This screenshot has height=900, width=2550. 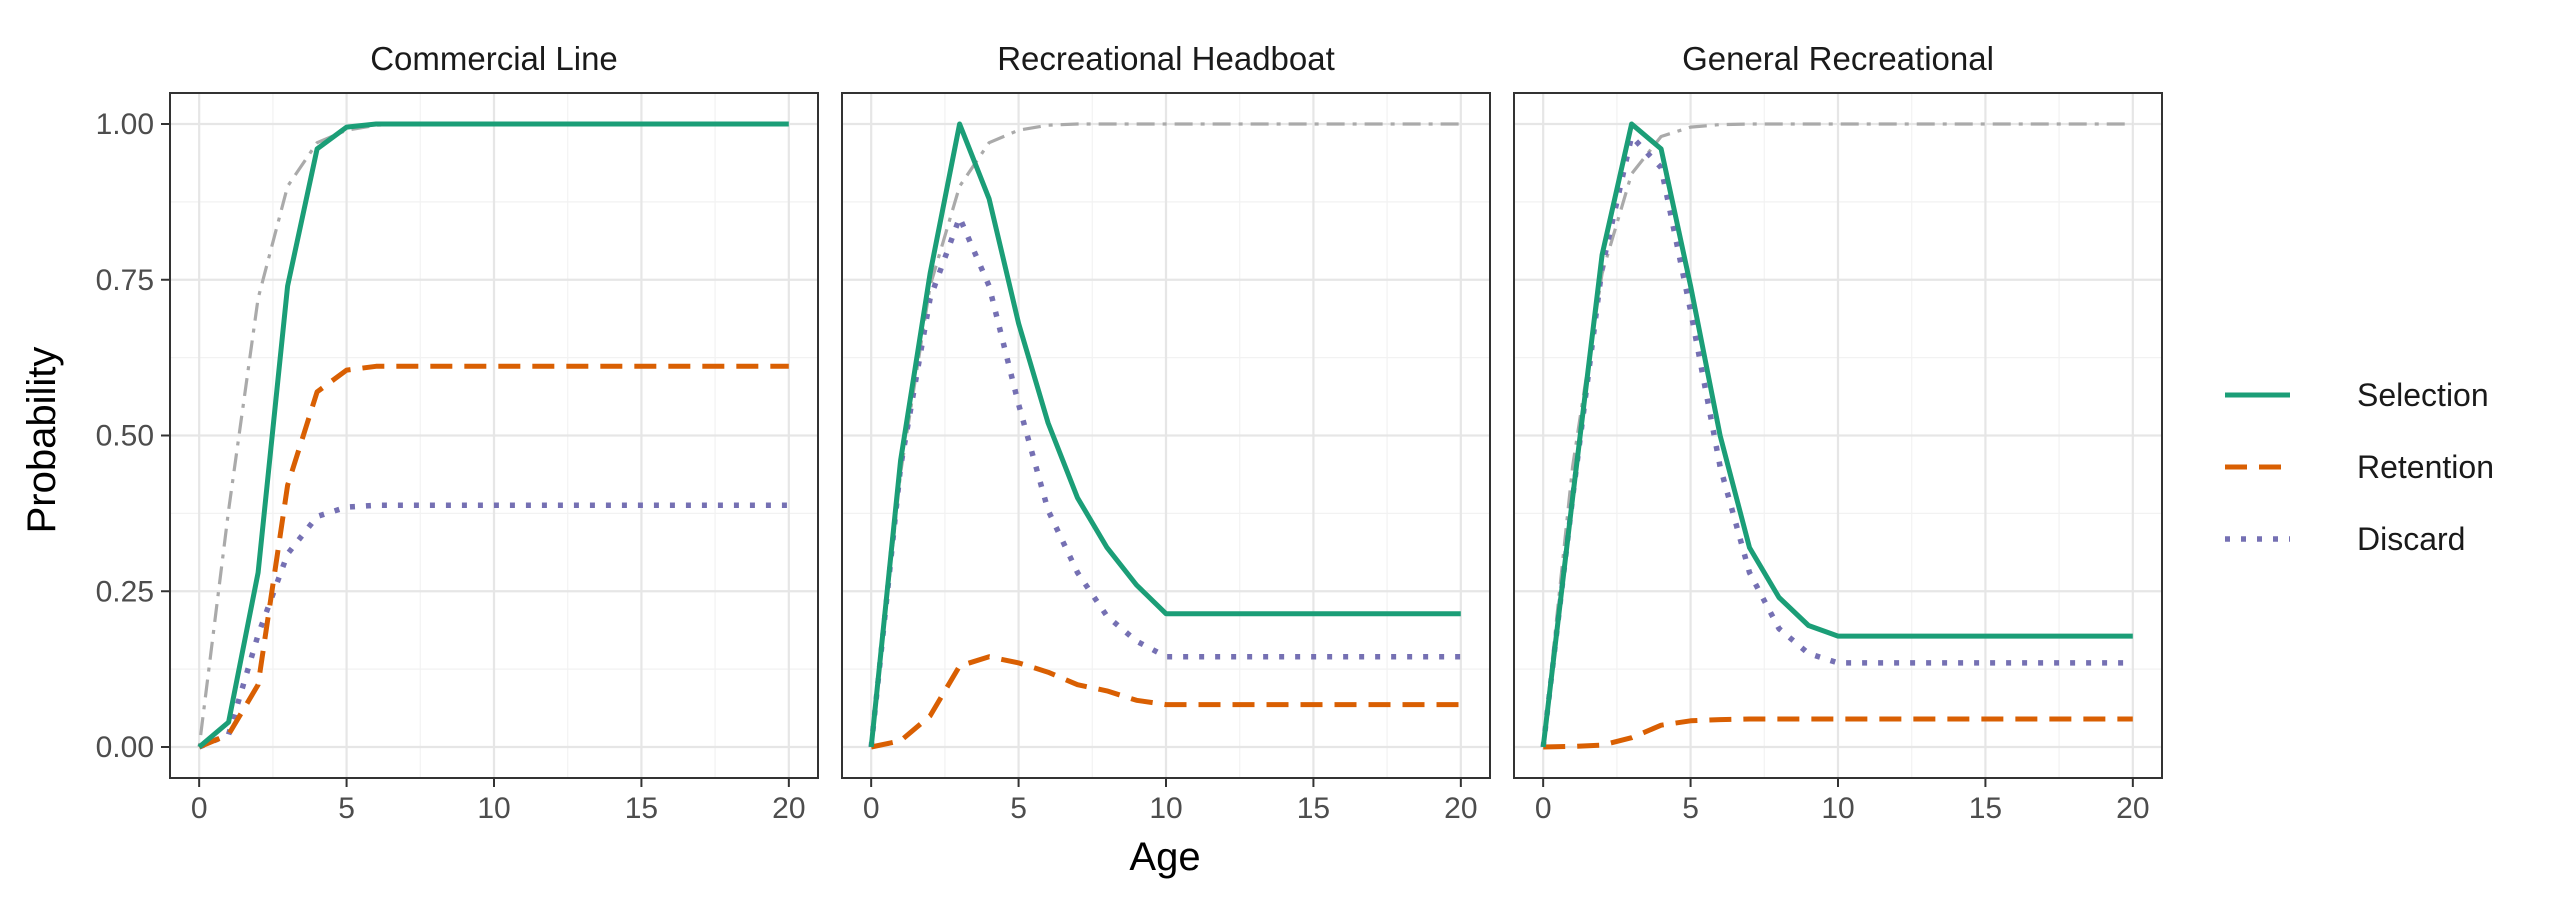 I want to click on x-axis-title: Age, so click(x=1164, y=857).